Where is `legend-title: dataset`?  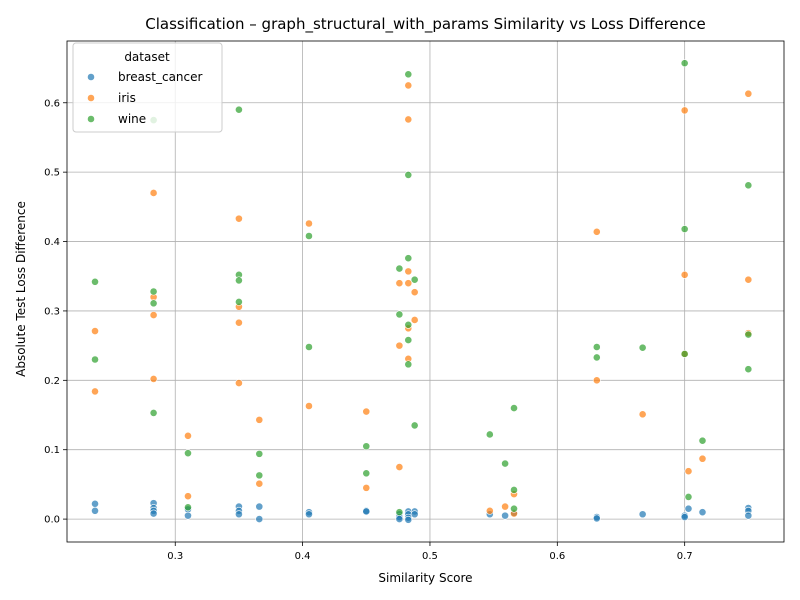
legend-title: dataset is located at coordinates (147, 57).